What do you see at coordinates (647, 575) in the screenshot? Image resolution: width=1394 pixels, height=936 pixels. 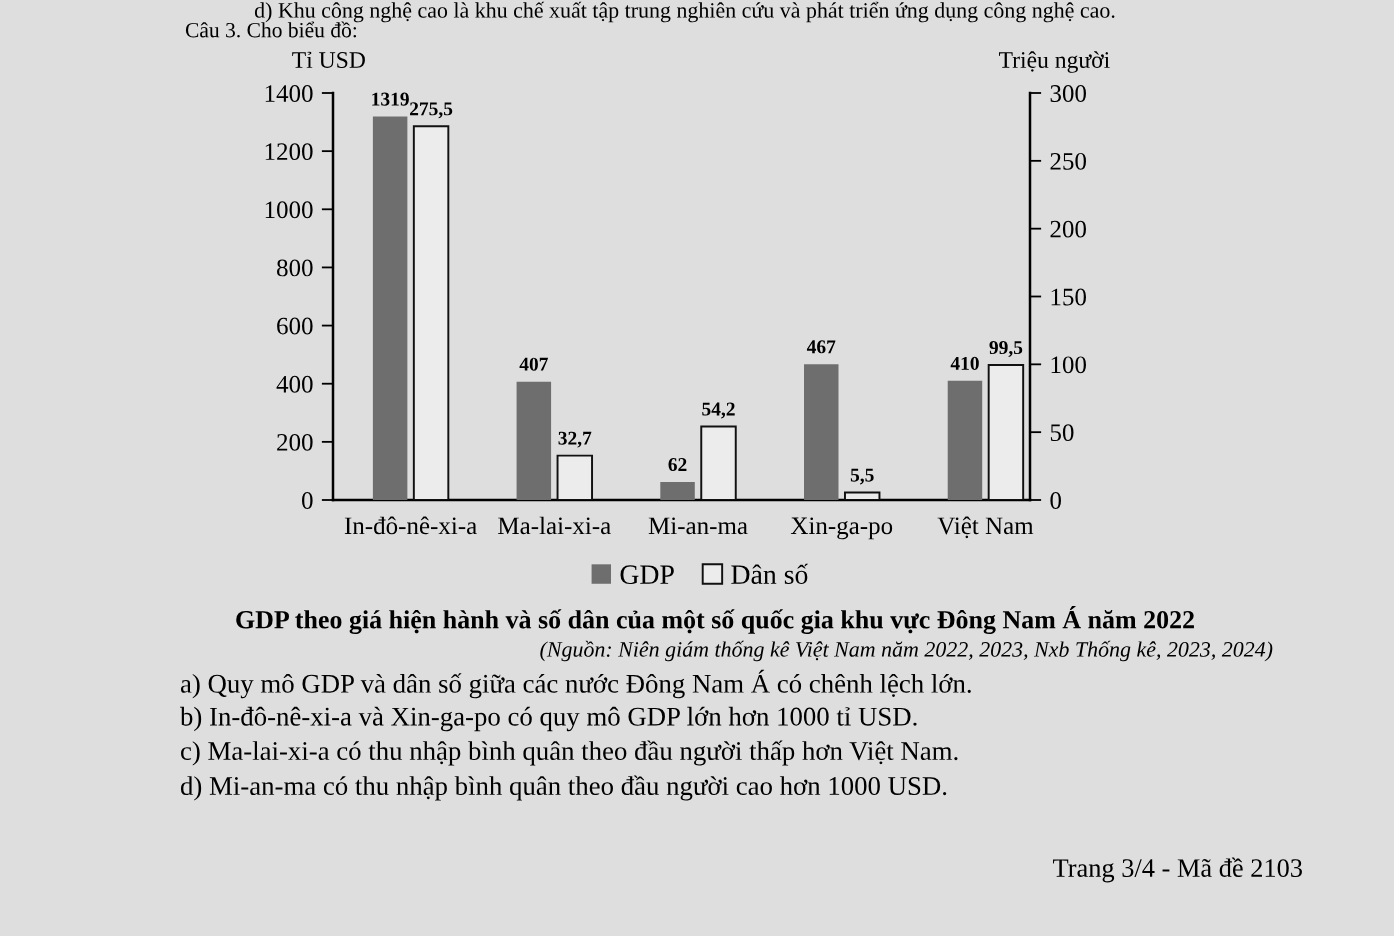 I see `legend-label: GDP` at bounding box center [647, 575].